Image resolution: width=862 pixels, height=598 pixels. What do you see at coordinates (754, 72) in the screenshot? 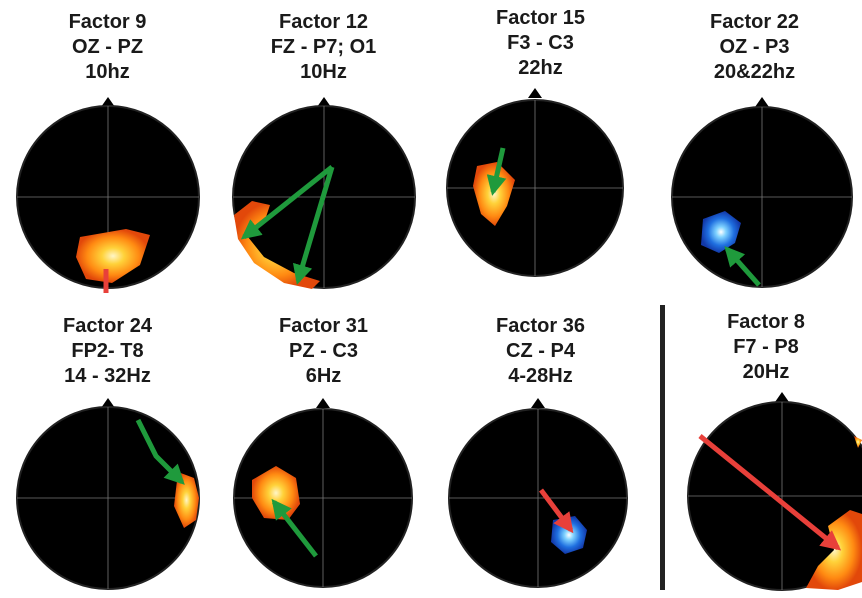
I see `factor-frequency: 20&22hz` at bounding box center [754, 72].